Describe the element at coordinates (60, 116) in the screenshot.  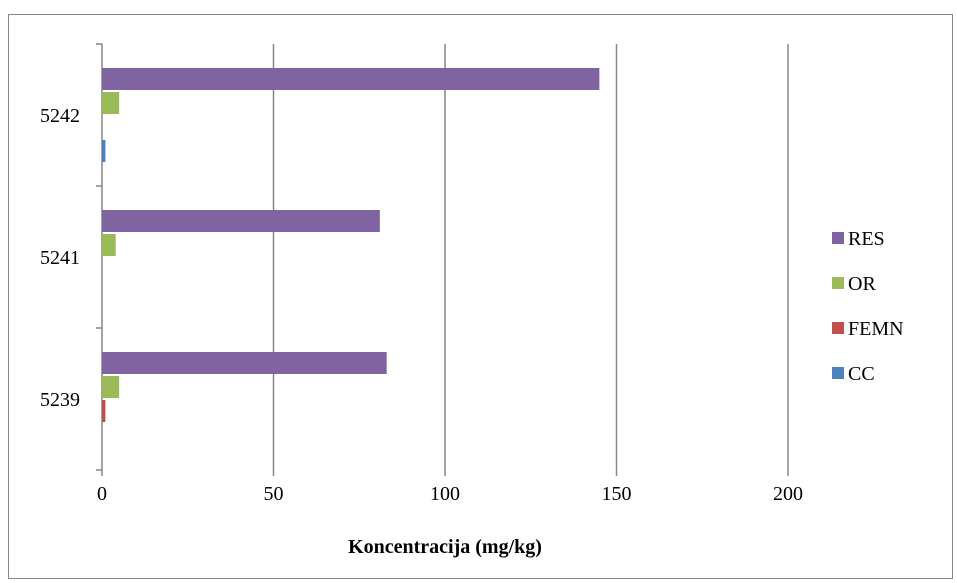
I see `y-tick-label: 5242` at that location.